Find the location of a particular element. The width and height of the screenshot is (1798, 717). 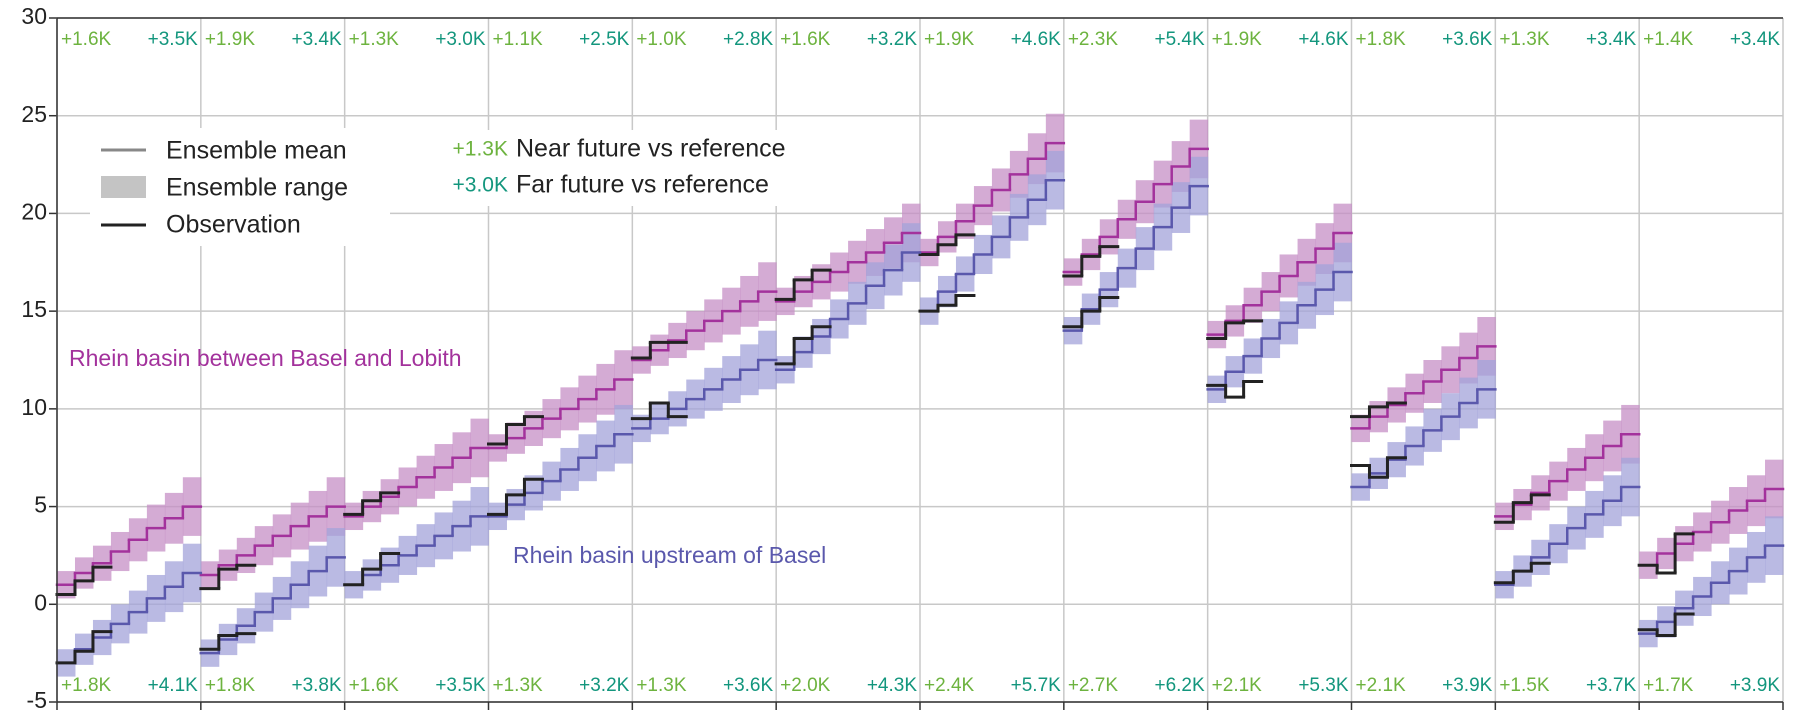

legend-near-label: +1.3K is located at coordinates (480, 149).